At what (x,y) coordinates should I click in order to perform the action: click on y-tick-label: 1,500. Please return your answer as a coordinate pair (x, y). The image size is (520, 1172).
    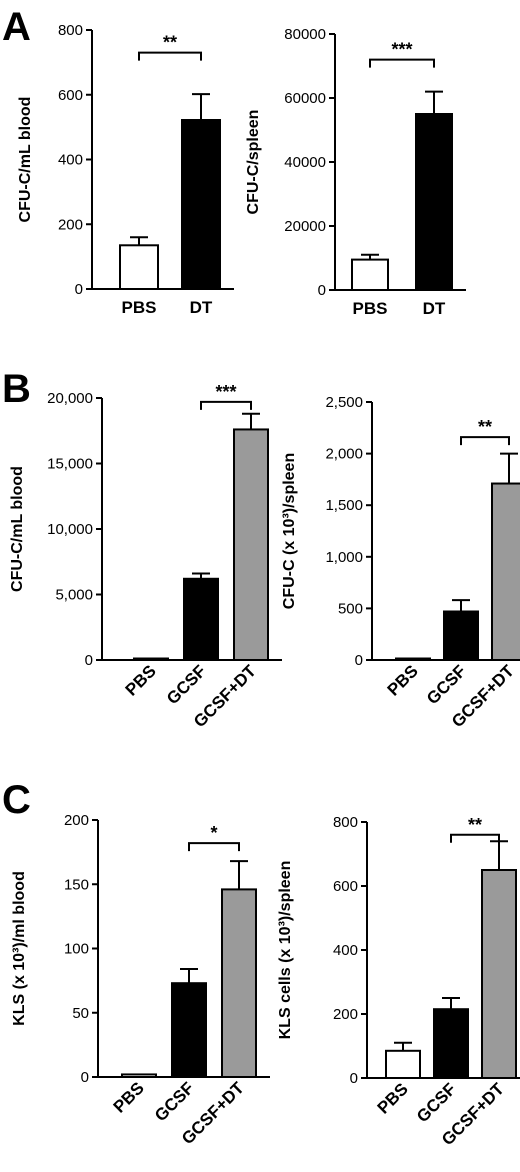
    Looking at the image, I should click on (344, 505).